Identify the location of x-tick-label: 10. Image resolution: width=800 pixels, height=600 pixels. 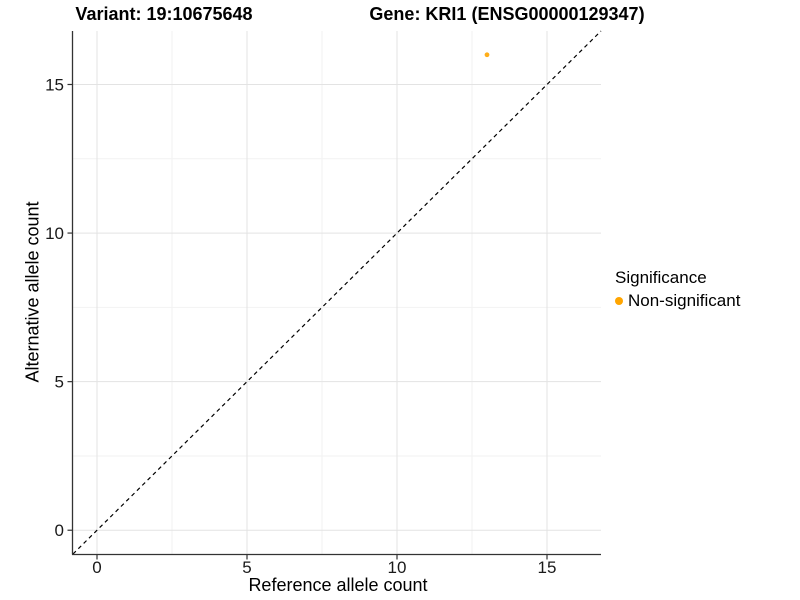
(397, 567).